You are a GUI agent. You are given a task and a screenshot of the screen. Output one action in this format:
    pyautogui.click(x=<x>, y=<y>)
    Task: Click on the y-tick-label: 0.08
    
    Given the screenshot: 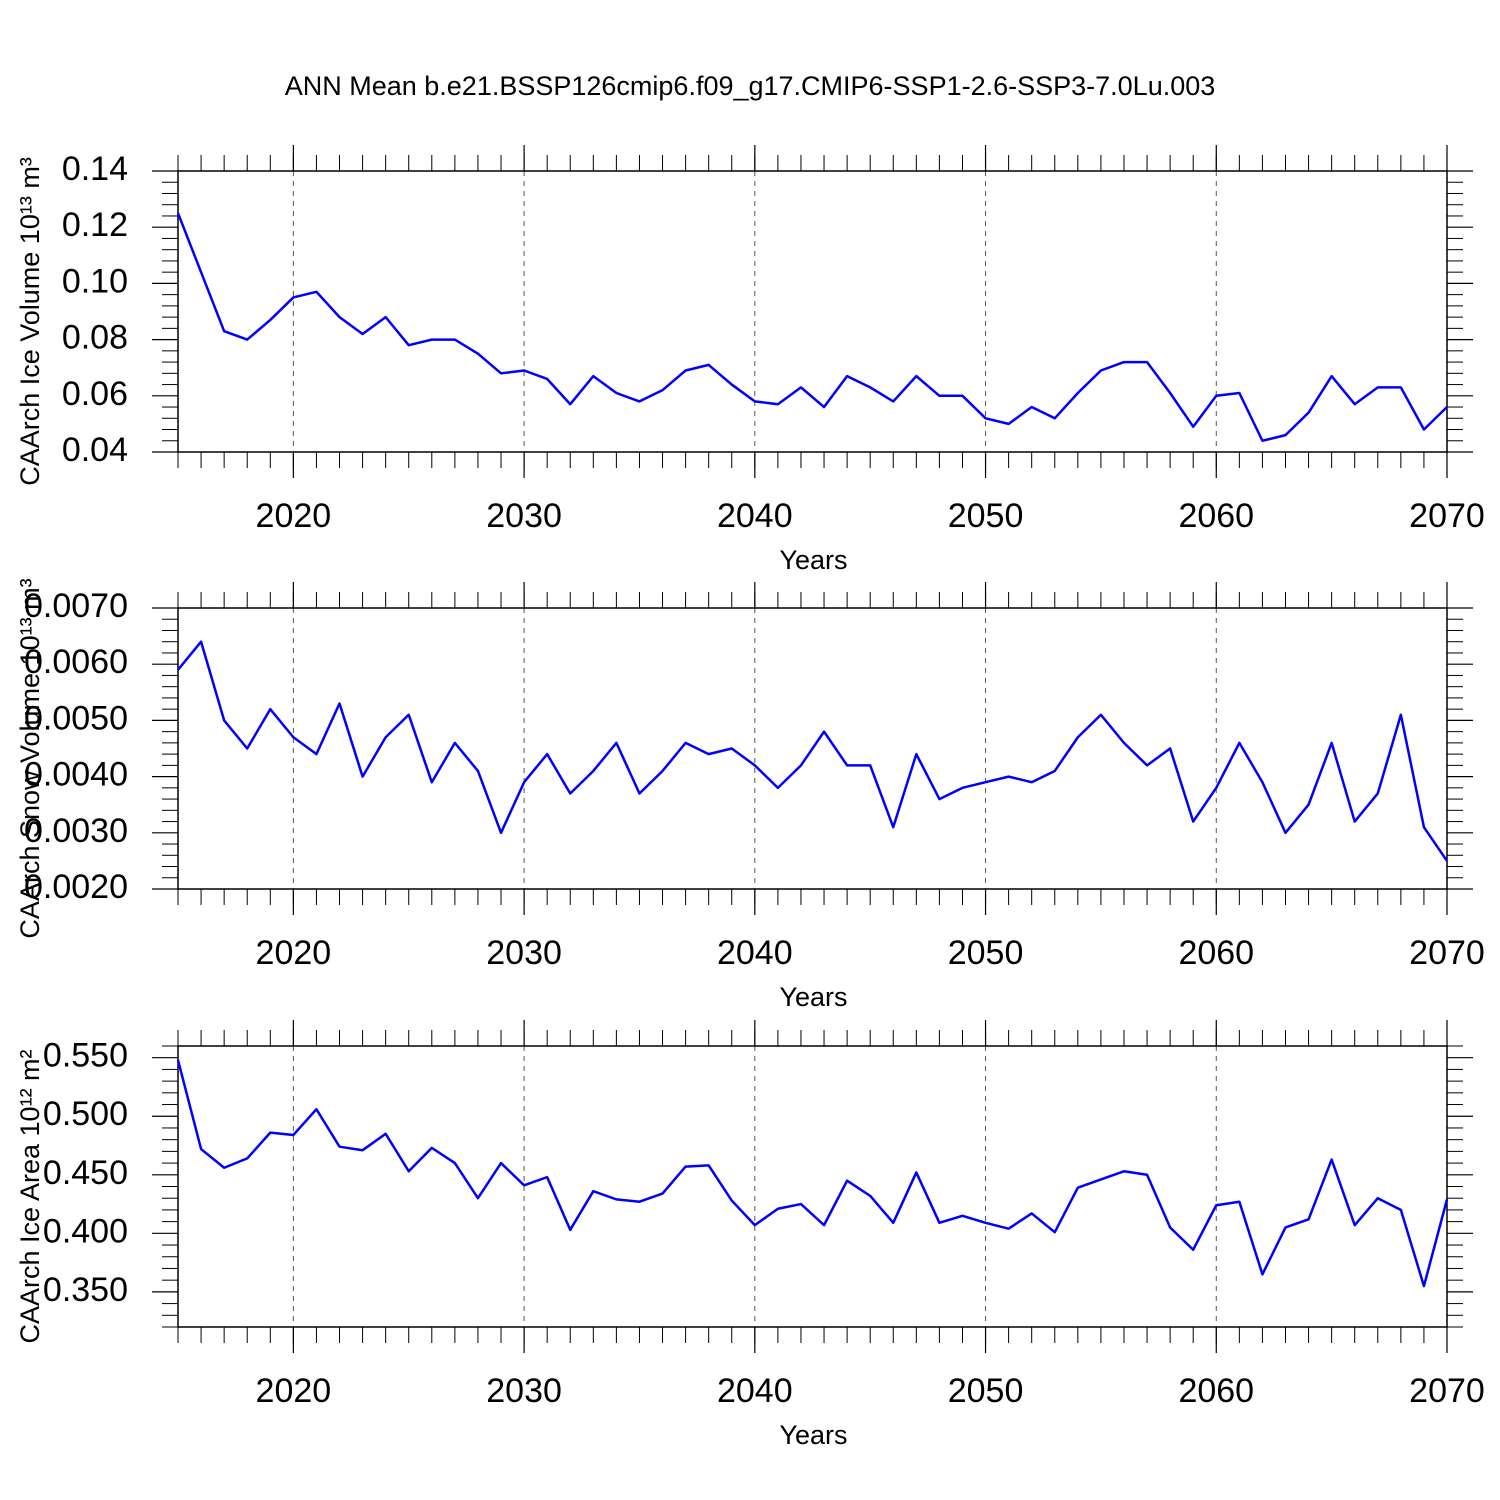 What is the action you would take?
    pyautogui.click(x=95, y=338)
    